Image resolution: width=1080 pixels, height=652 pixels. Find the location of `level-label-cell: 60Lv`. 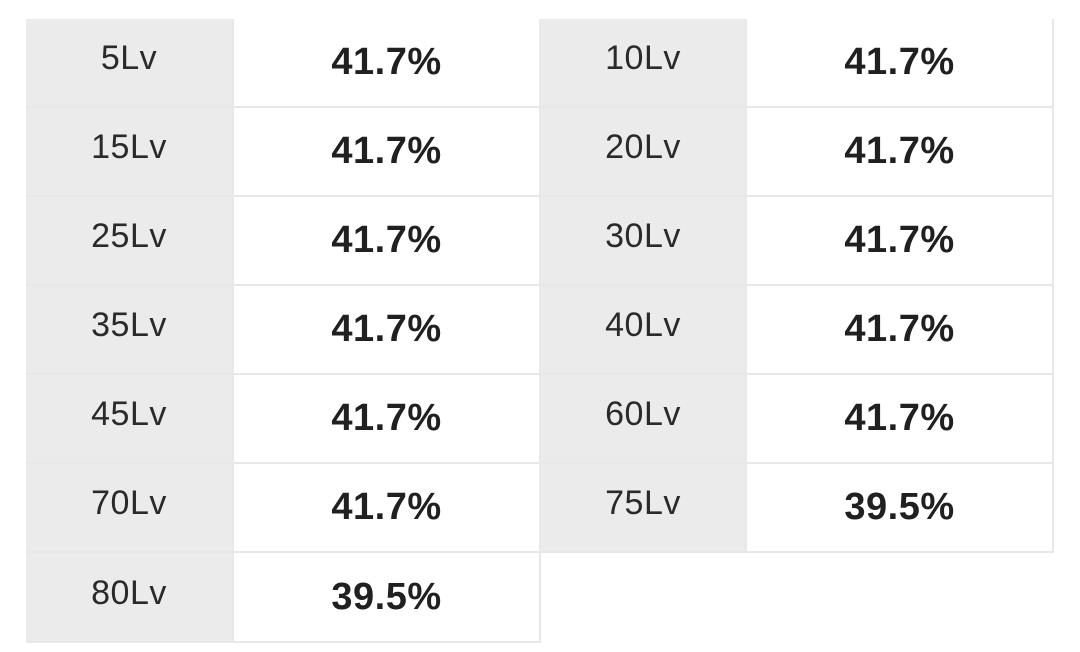

level-label-cell: 60Lv is located at coordinates (644, 419).